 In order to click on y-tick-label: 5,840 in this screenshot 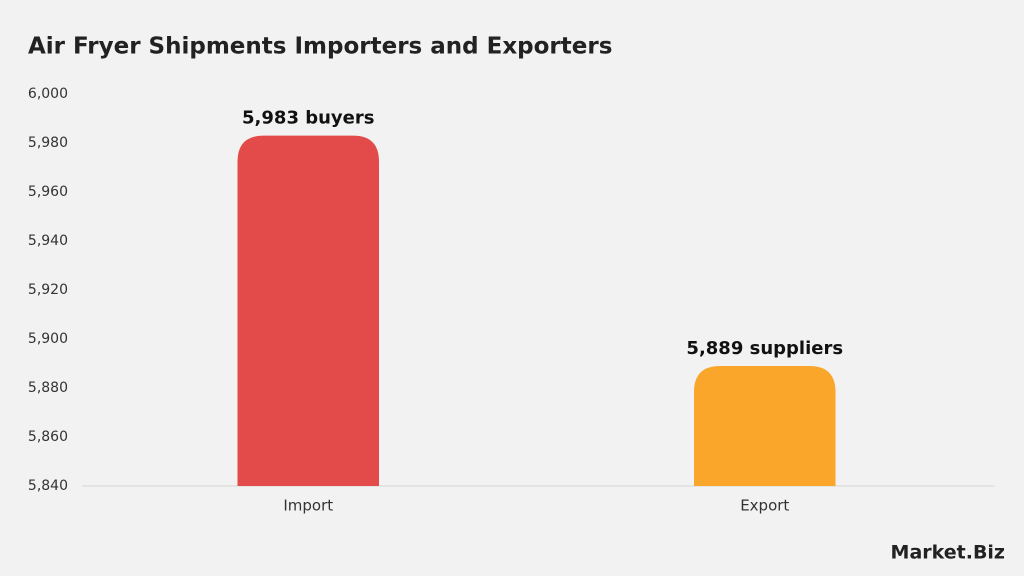, I will do `click(48, 486)`.